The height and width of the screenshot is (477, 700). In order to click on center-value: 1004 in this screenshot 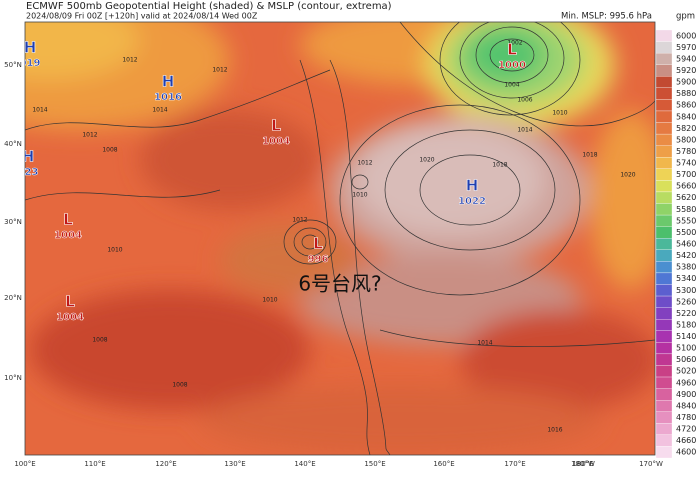, I will do `click(68, 235)`.